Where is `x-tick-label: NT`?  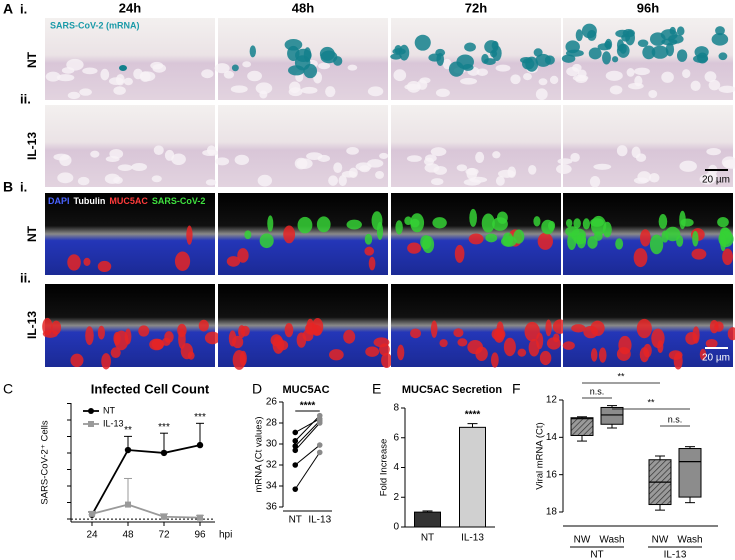 x-tick-label: NT is located at coordinates (295, 520).